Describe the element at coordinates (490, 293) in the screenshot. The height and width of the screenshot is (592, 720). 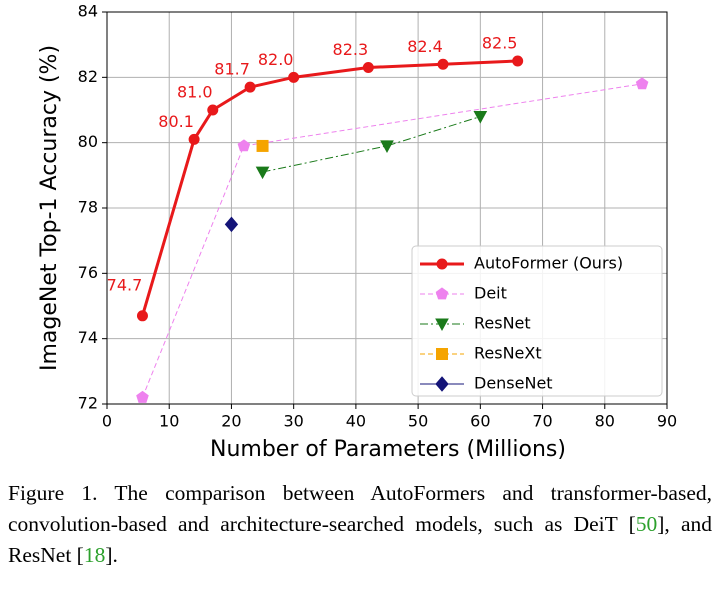
I see `legend-label: Deit` at that location.